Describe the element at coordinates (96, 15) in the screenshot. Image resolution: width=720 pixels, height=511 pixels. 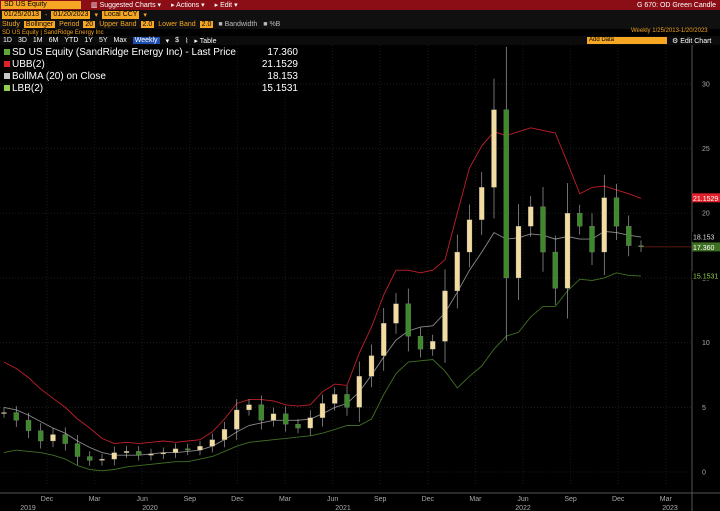
I see `dates-dropdown-icon: ▾` at that location.